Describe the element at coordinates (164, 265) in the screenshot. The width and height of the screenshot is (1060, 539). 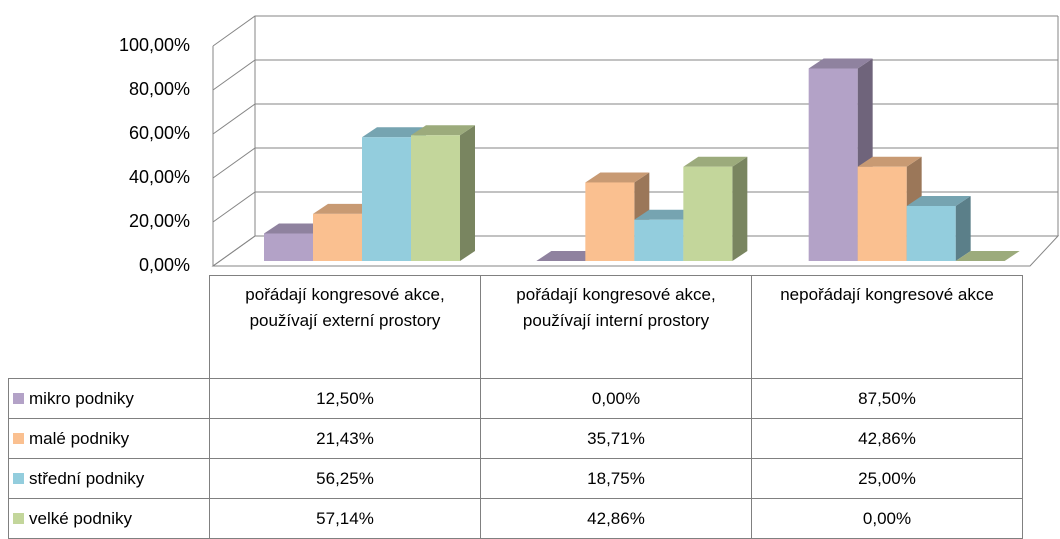
I see `y-tick-label: 0,00%` at that location.